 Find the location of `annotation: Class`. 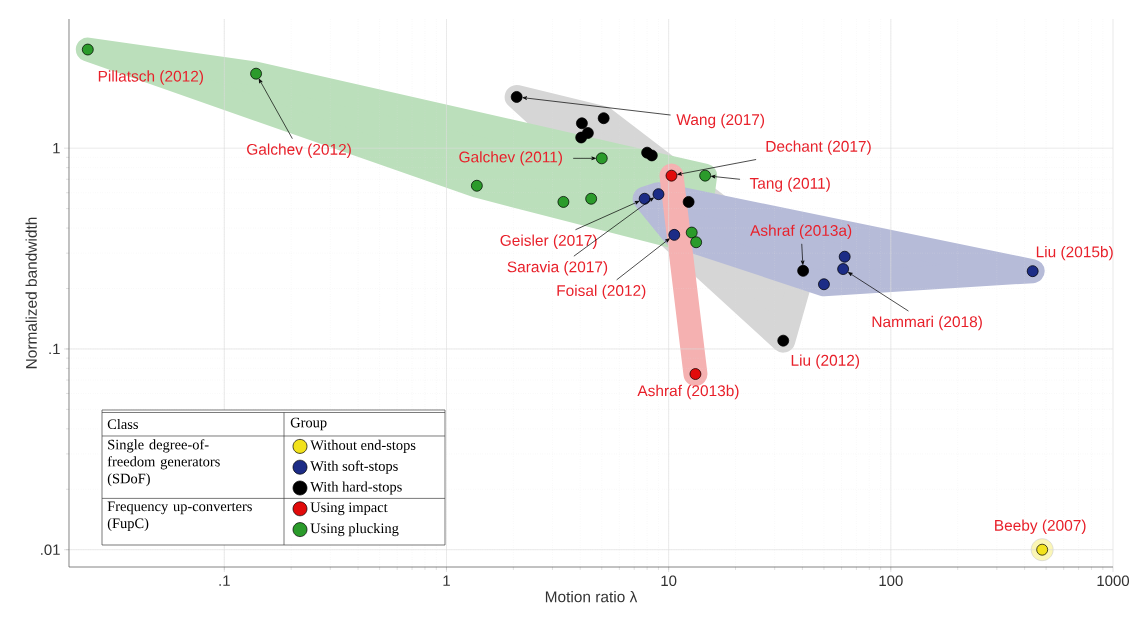

annotation: Class is located at coordinates (122, 424).